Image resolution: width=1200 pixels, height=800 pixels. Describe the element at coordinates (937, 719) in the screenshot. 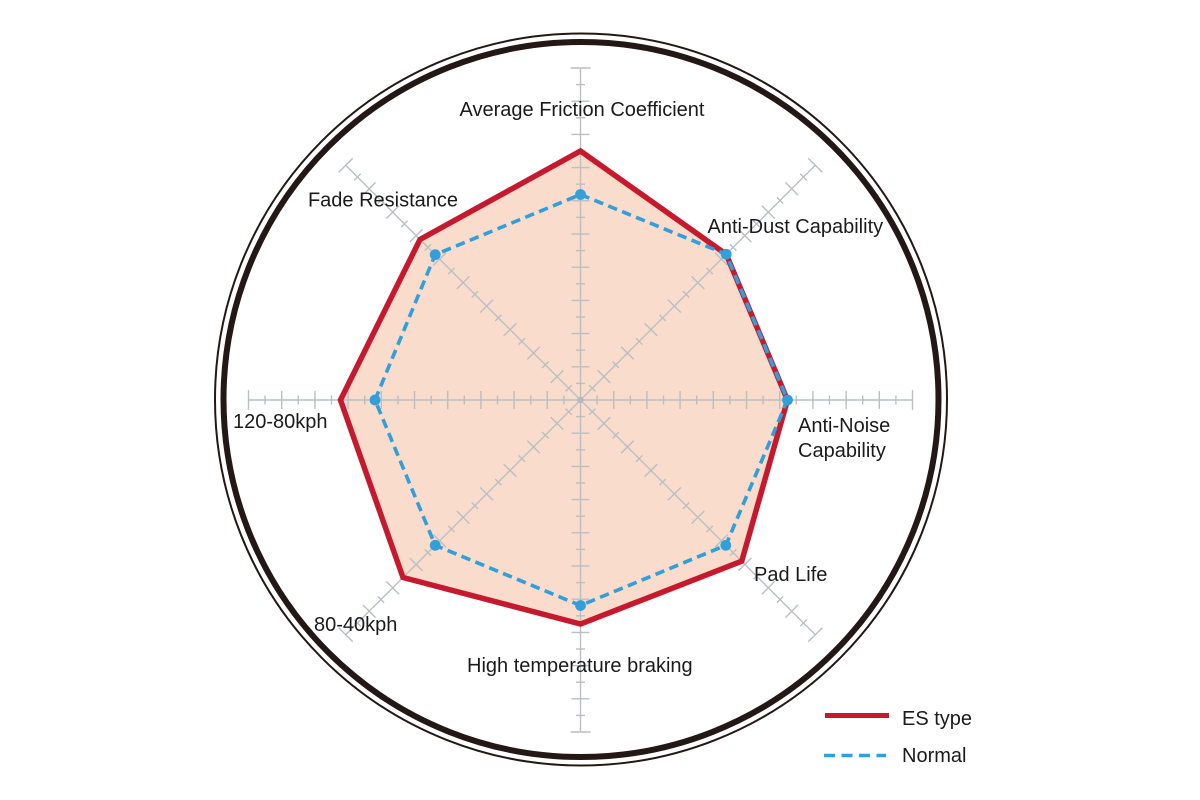

I see `svg-text: ES type` at that location.